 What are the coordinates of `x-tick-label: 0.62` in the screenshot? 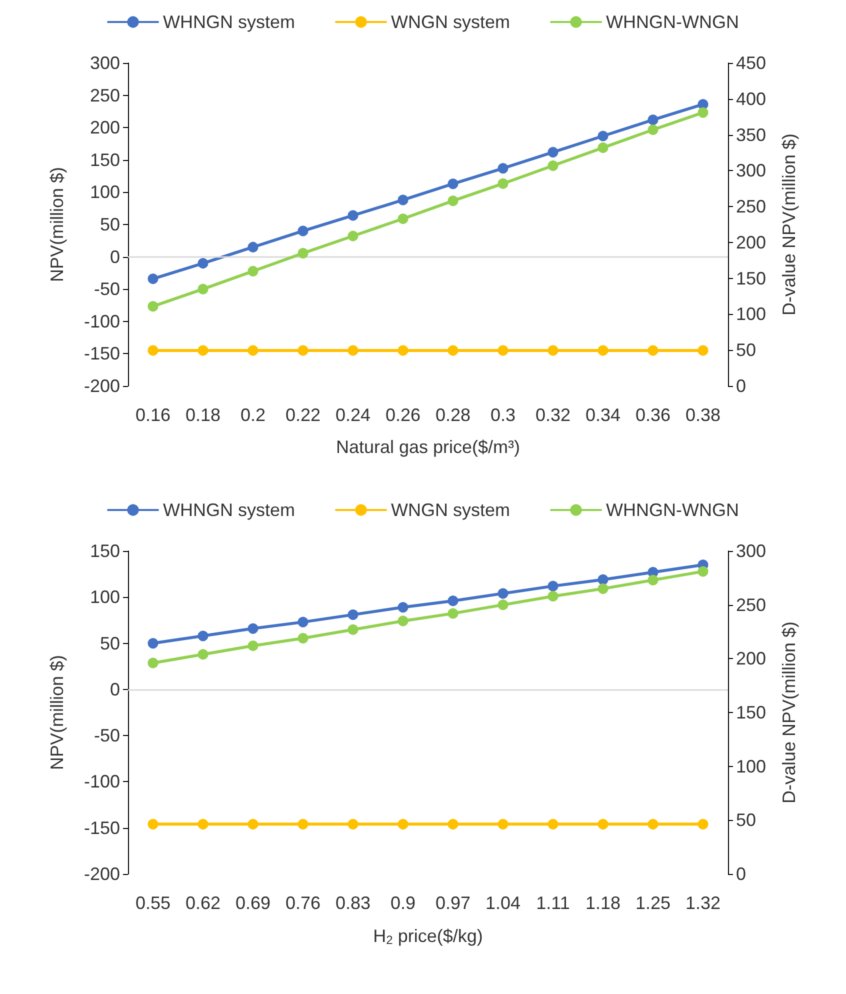 It's located at (203, 903).